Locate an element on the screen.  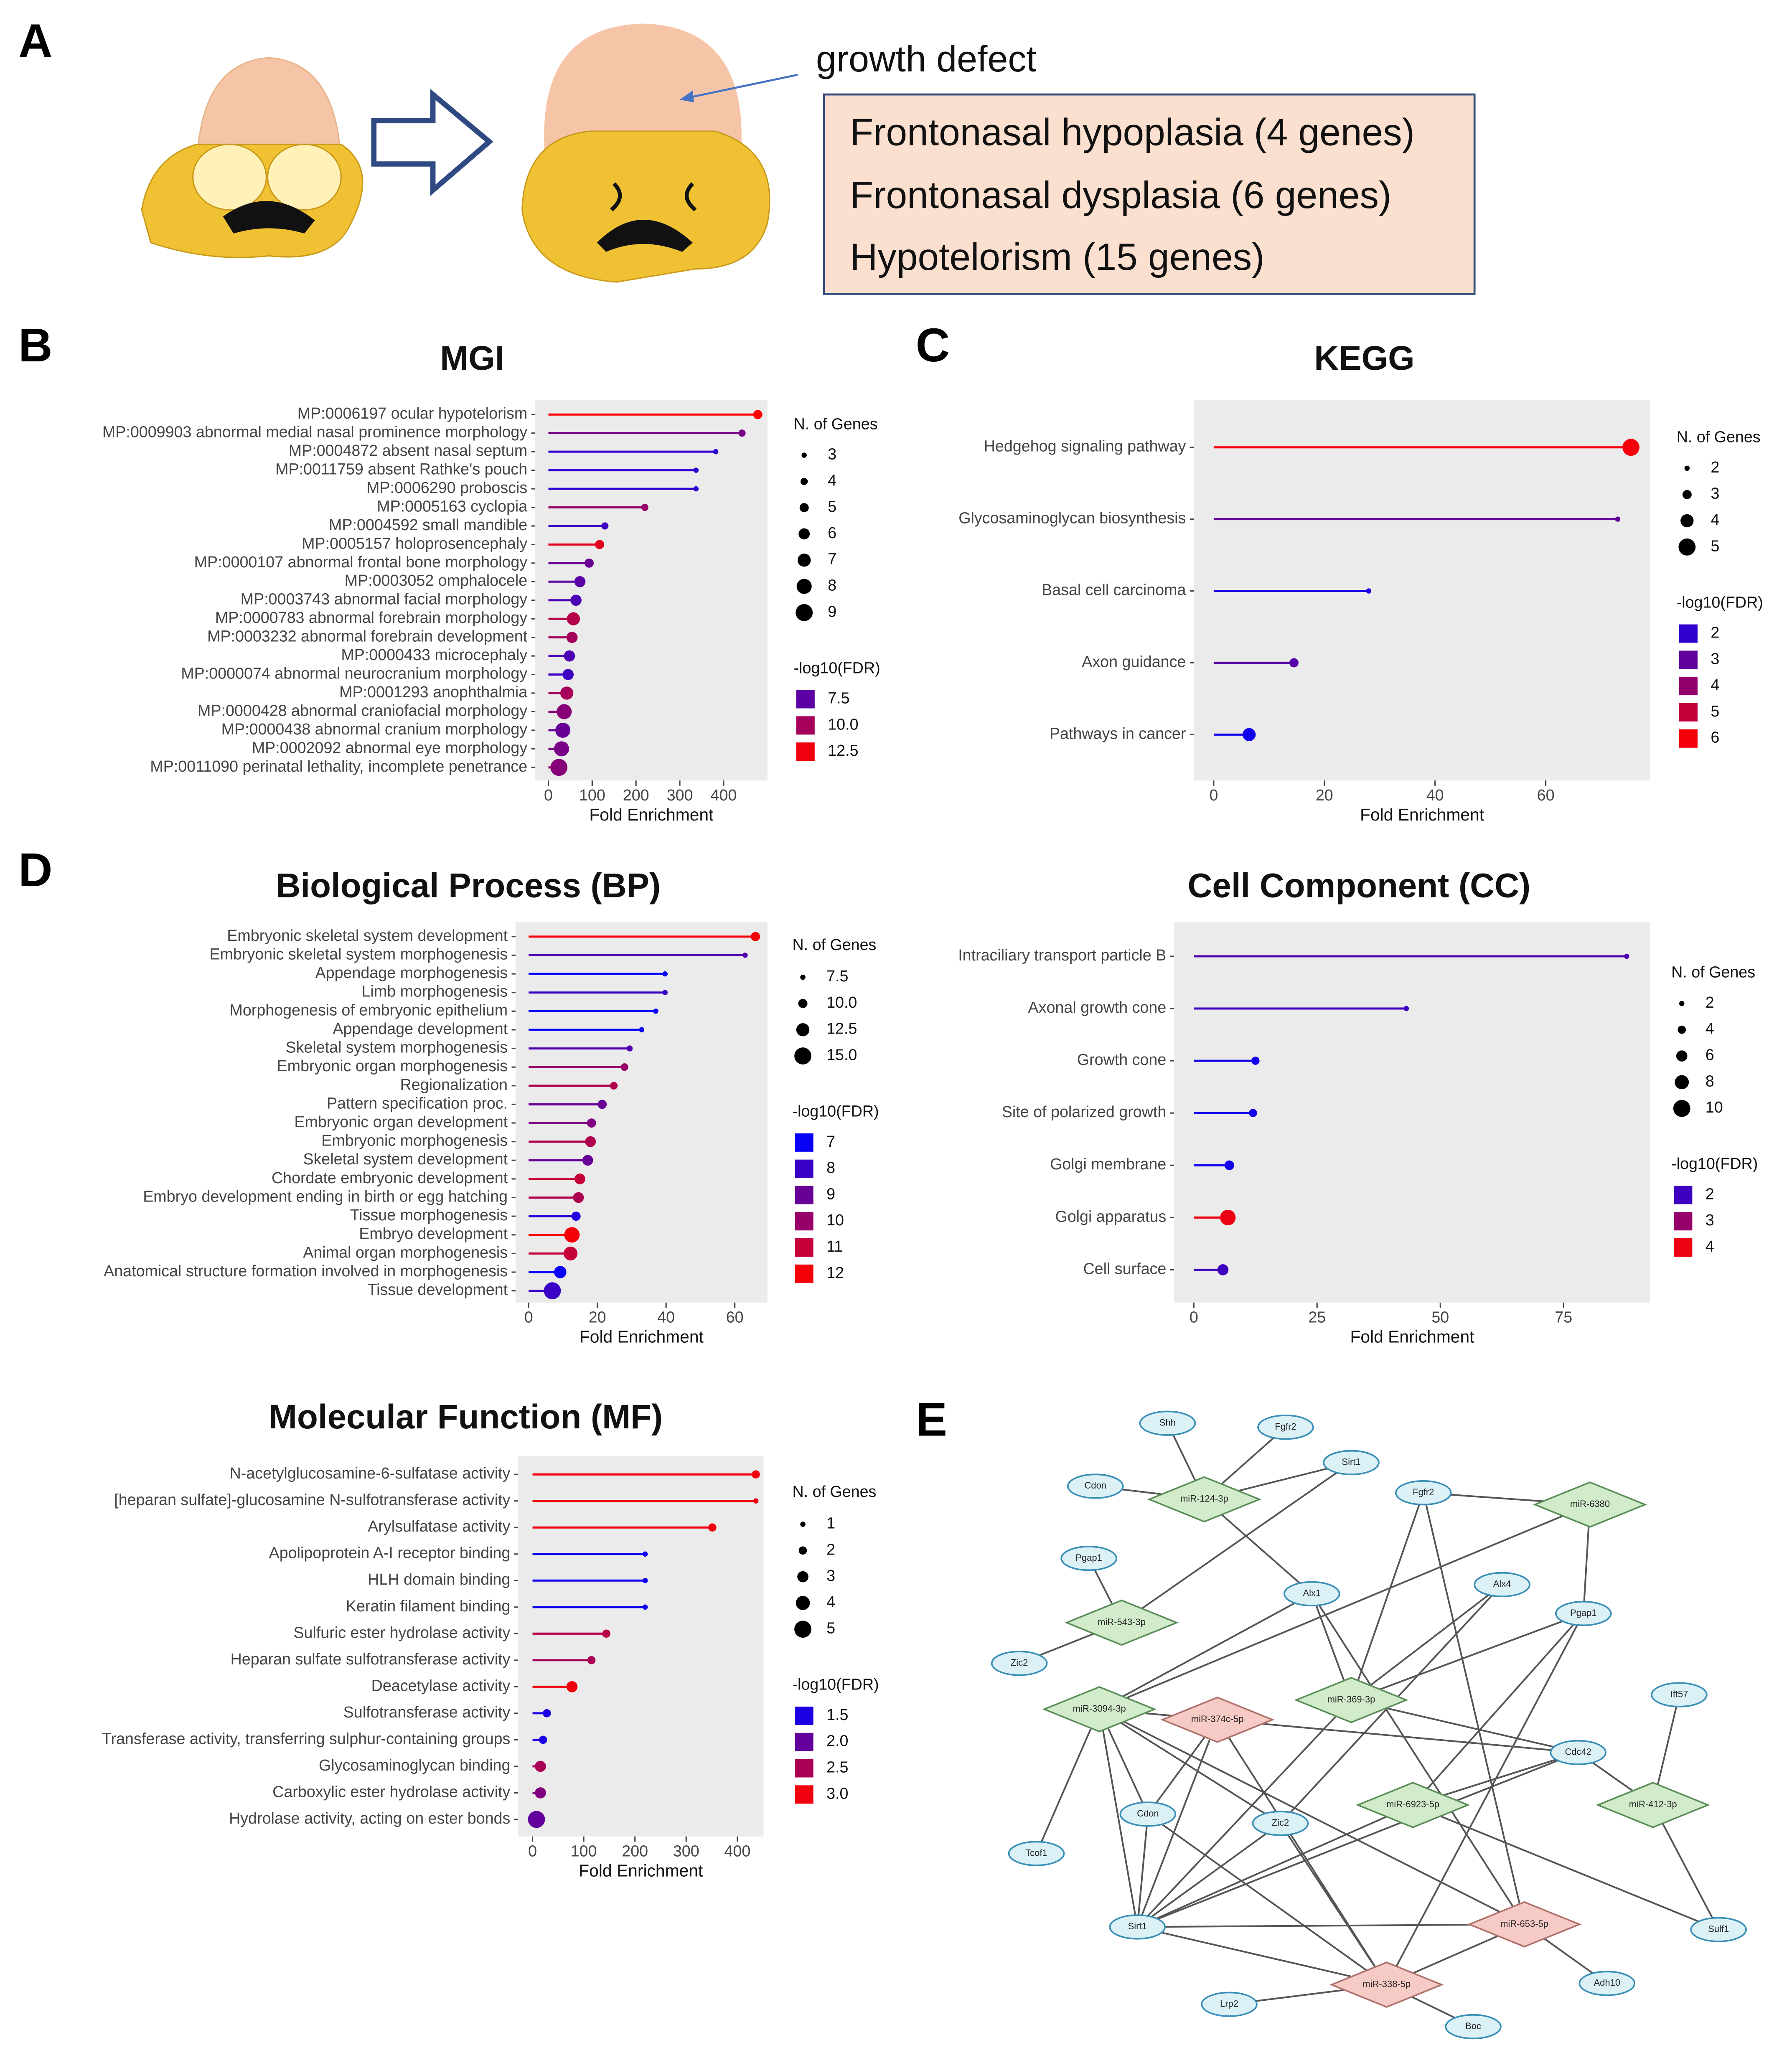
size-legend-label: 9 is located at coordinates (832, 611).